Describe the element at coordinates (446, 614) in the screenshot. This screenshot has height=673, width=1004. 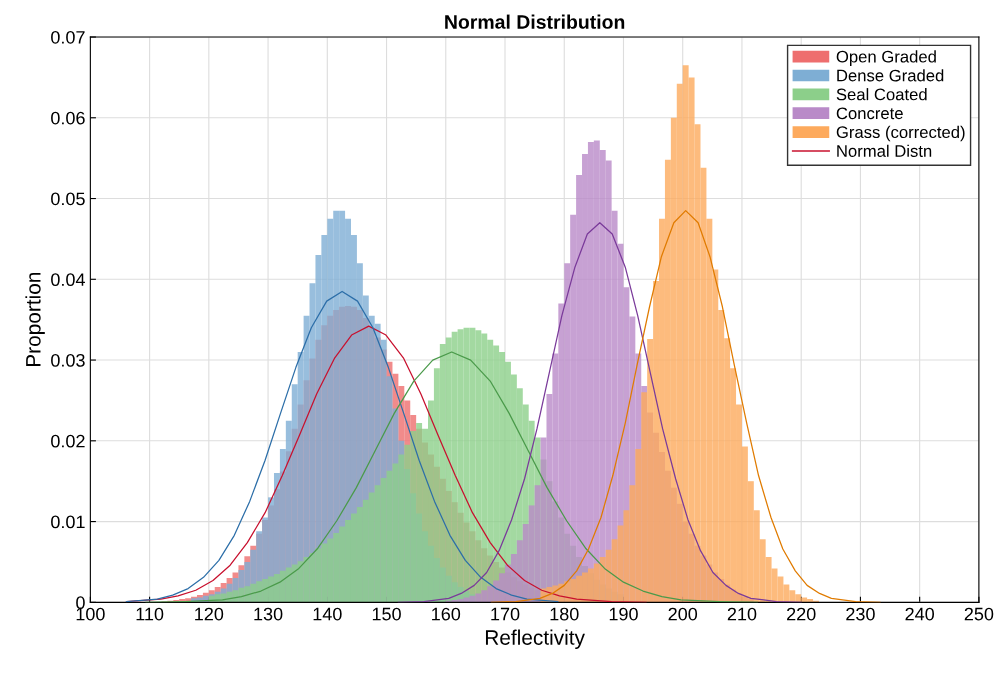
I see `x-tick-label: 160` at that location.